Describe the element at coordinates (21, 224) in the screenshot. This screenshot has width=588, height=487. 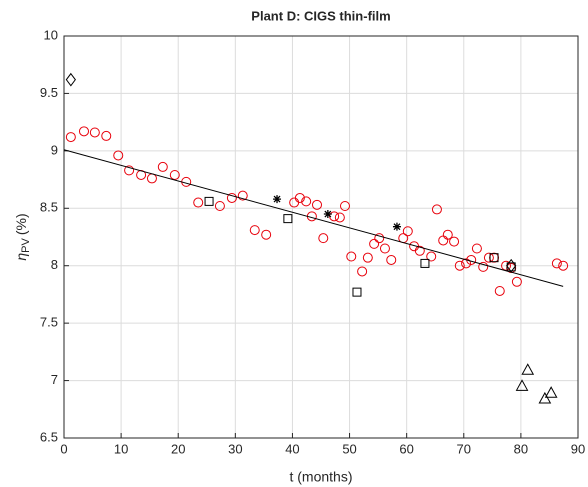
I see `y-label-unit: (%)` at that location.